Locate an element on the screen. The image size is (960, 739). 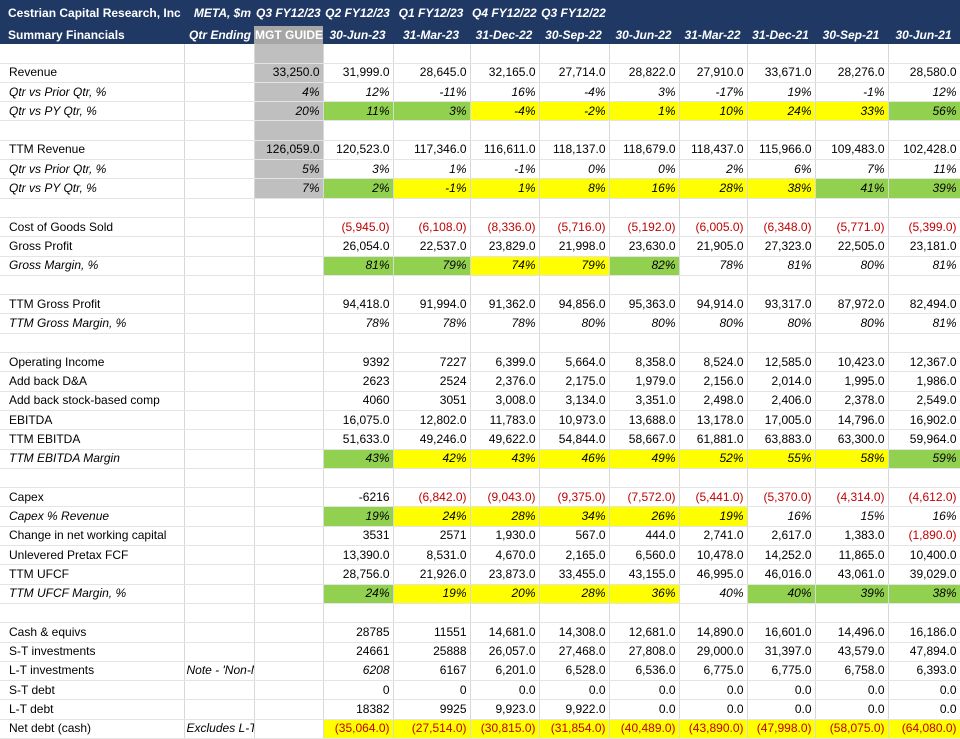
value-cell: 26,054.0 is located at coordinates (358, 246).